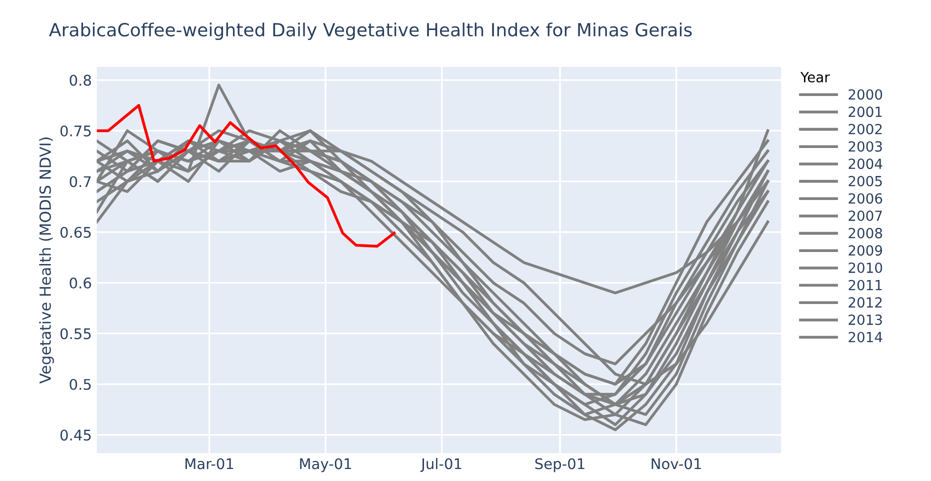 This screenshot has height=481, width=931. What do you see at coordinates (865, 320) in the screenshot?
I see `legend-label: 2013` at bounding box center [865, 320].